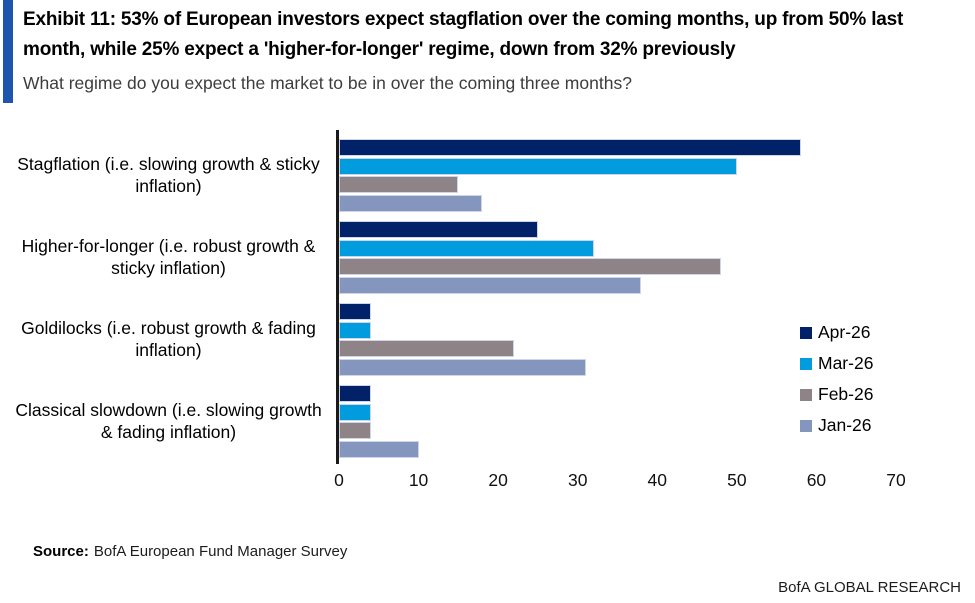  Describe the element at coordinates (220, 551) in the screenshot. I see `source-text: BofA European Fund Manager Survey` at that location.